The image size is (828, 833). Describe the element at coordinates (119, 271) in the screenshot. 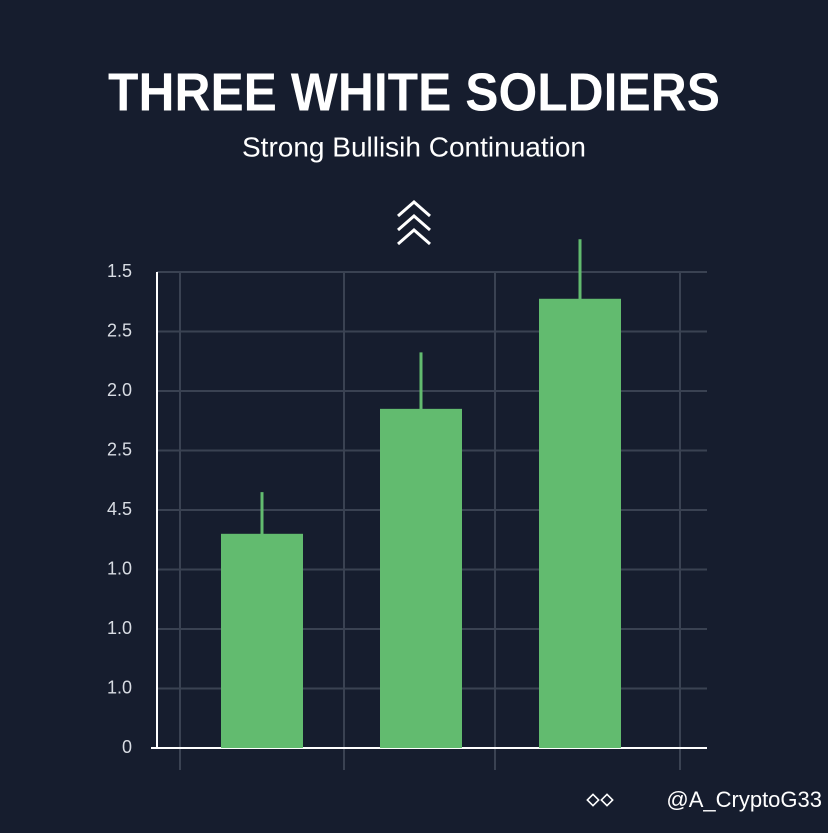

I see `y-tick-label: 1.5` at that location.